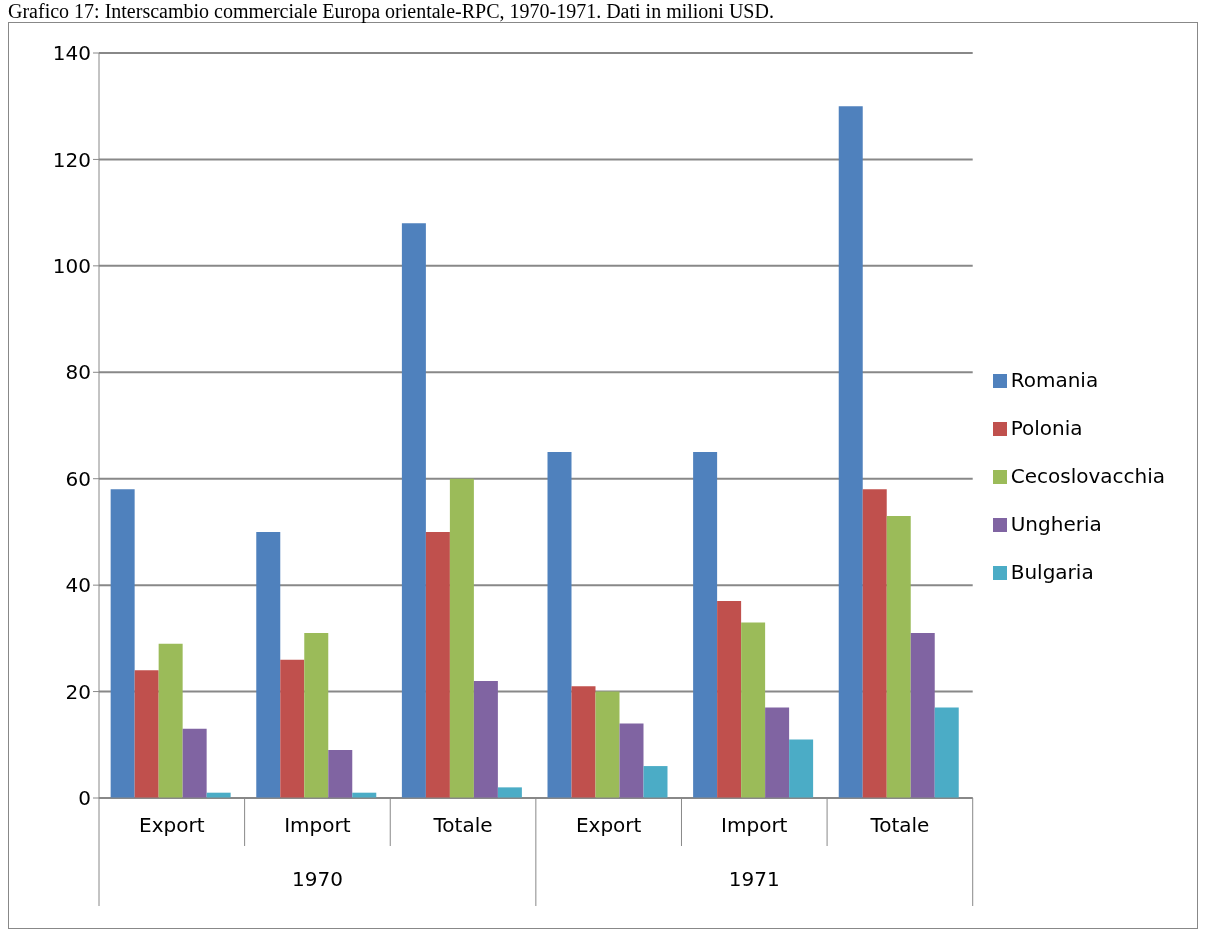  Describe the element at coordinates (78, 372) in the screenshot. I see `y-tick-label: 80` at that location.